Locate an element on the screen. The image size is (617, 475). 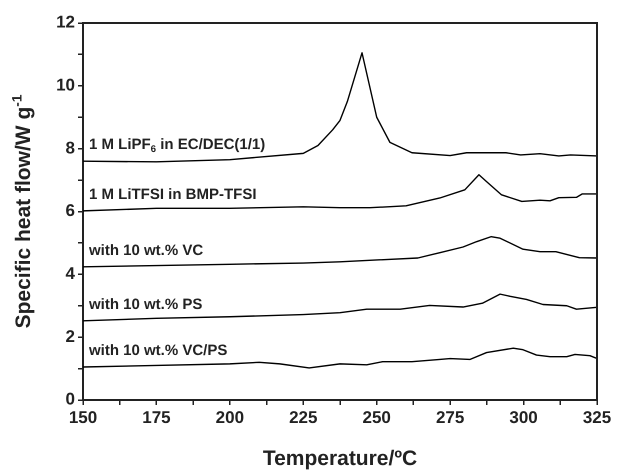
y-tick-label: 2 is located at coordinates (70, 336).